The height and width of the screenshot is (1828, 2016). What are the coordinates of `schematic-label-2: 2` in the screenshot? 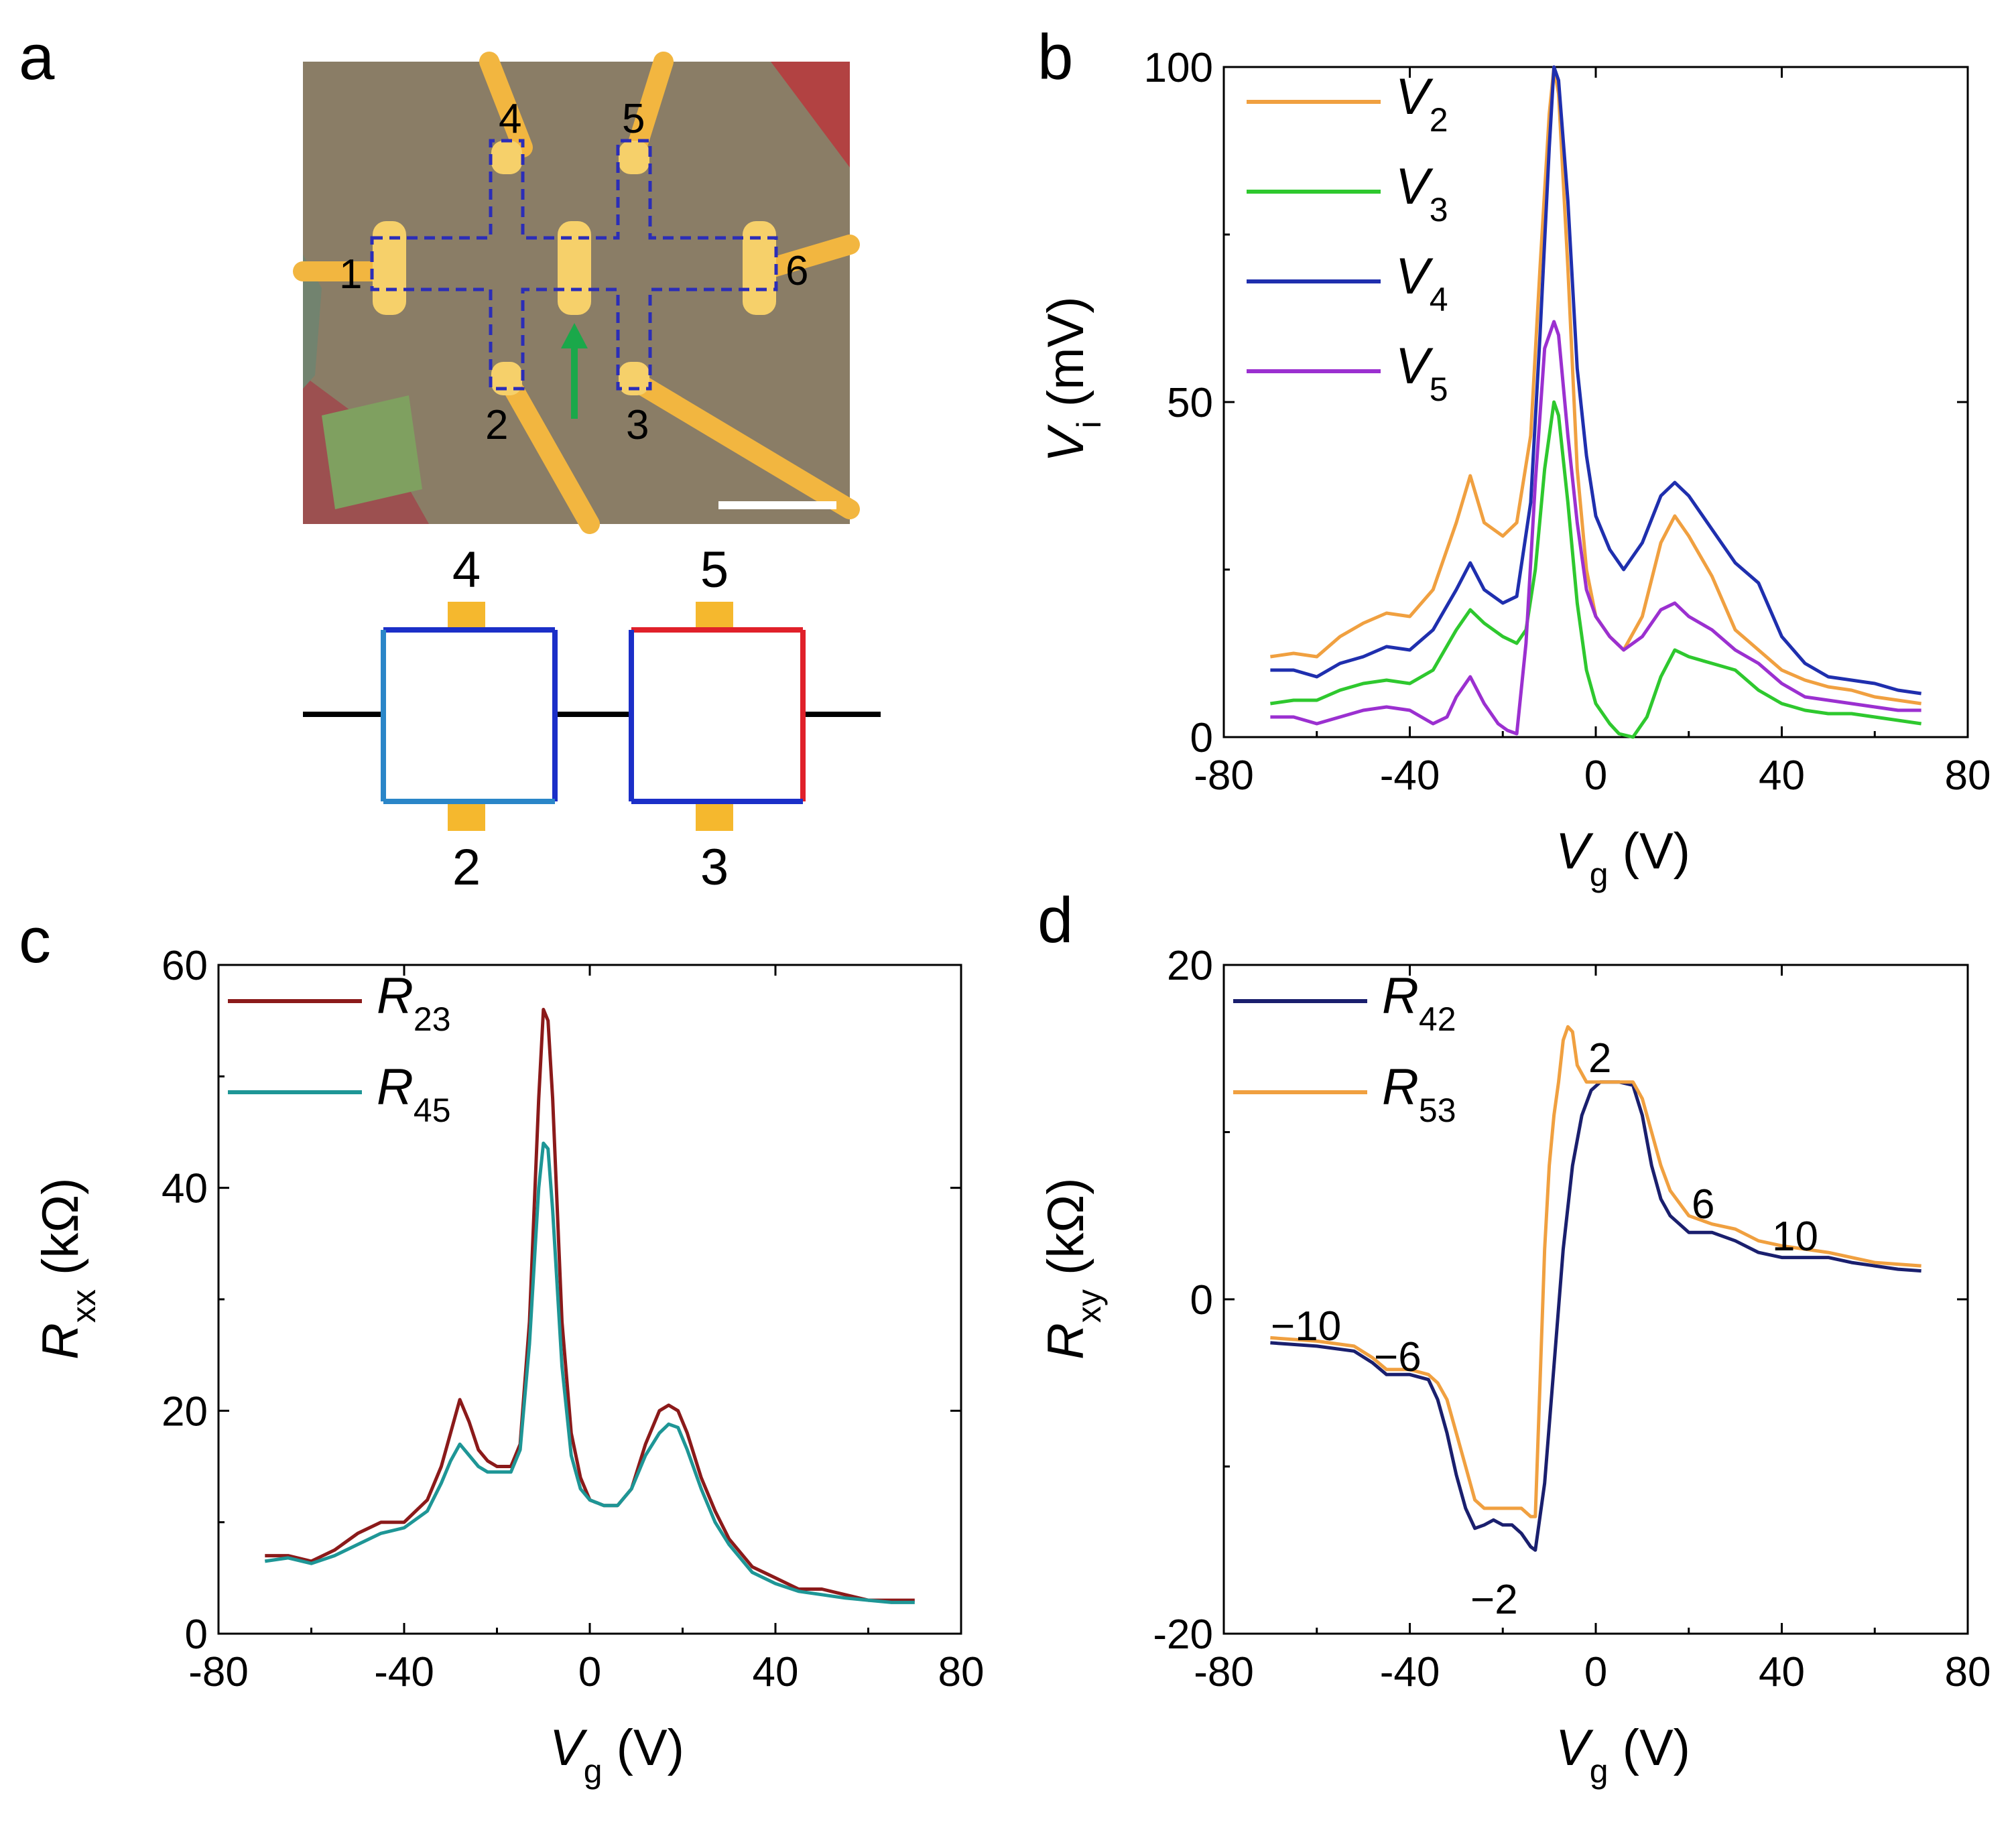 It's located at (466, 867).